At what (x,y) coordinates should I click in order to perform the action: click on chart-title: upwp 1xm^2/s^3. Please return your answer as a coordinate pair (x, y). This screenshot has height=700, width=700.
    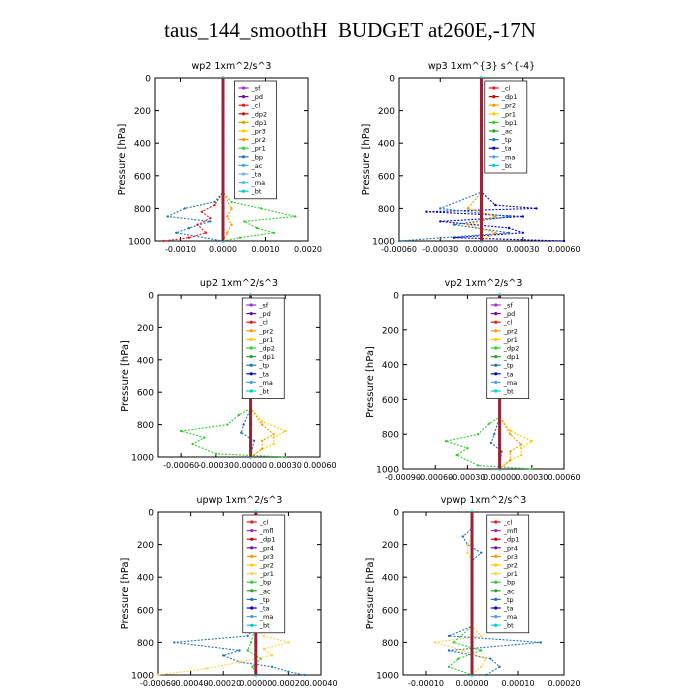
    Looking at the image, I should click on (240, 500).